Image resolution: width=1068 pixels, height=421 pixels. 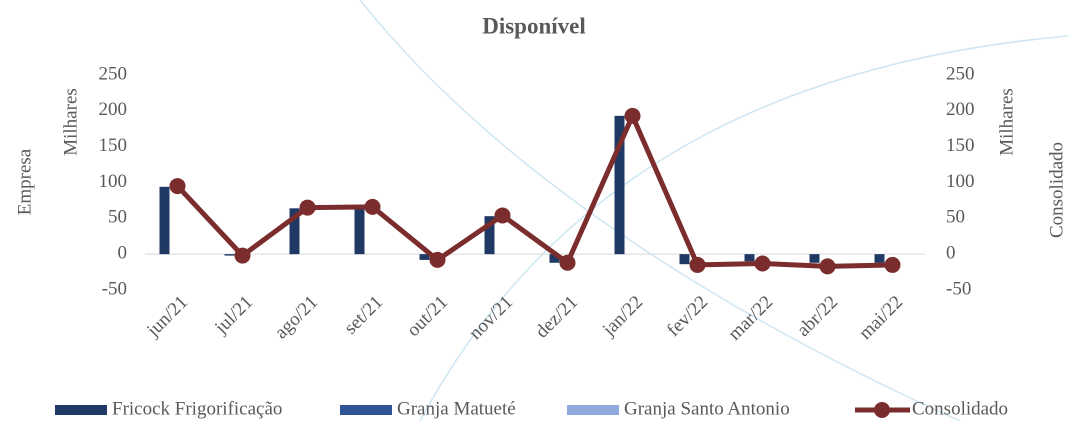 What do you see at coordinates (24, 181) in the screenshot?
I see `y-axis-title: Empresa` at bounding box center [24, 181].